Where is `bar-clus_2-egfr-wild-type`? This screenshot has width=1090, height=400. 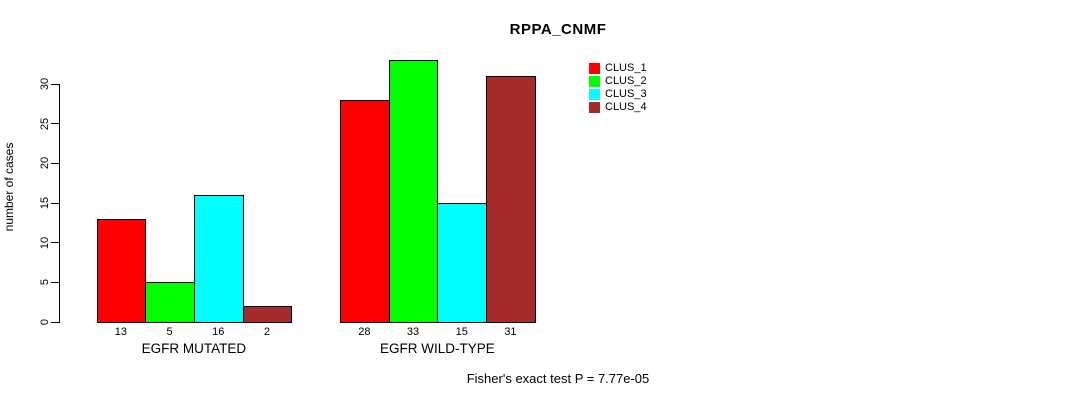
bar-clus_2-egfr-wild-type is located at coordinates (413, 191).